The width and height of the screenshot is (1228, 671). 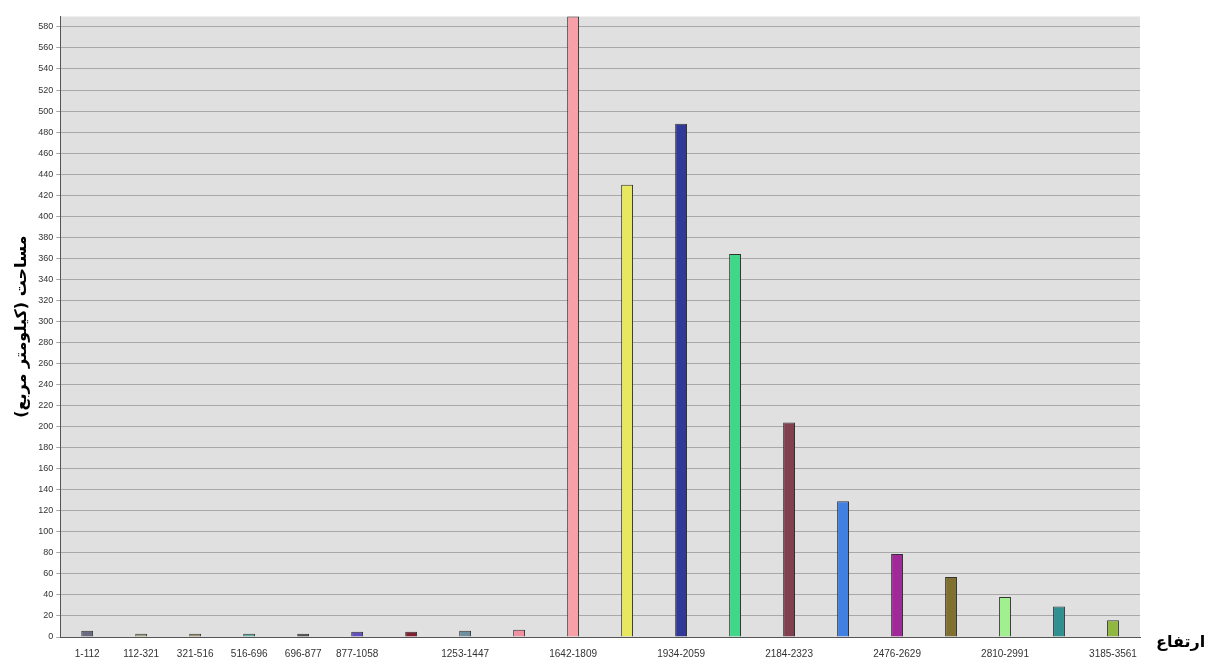 What do you see at coordinates (46, 68) in the screenshot?
I see `y-tick-label: 540` at bounding box center [46, 68].